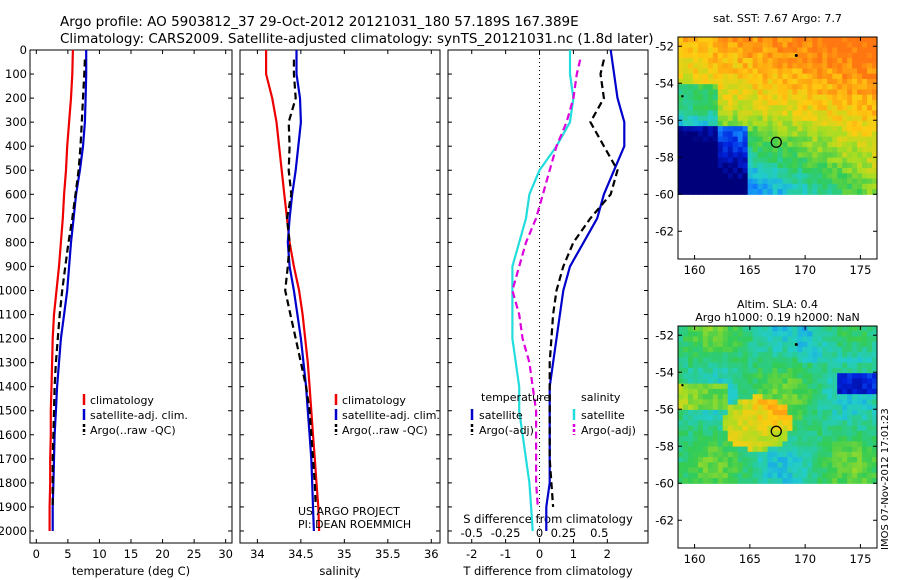  Describe the element at coordinates (13, 459) in the screenshot. I see `y-tick-label: 1700` at that location.